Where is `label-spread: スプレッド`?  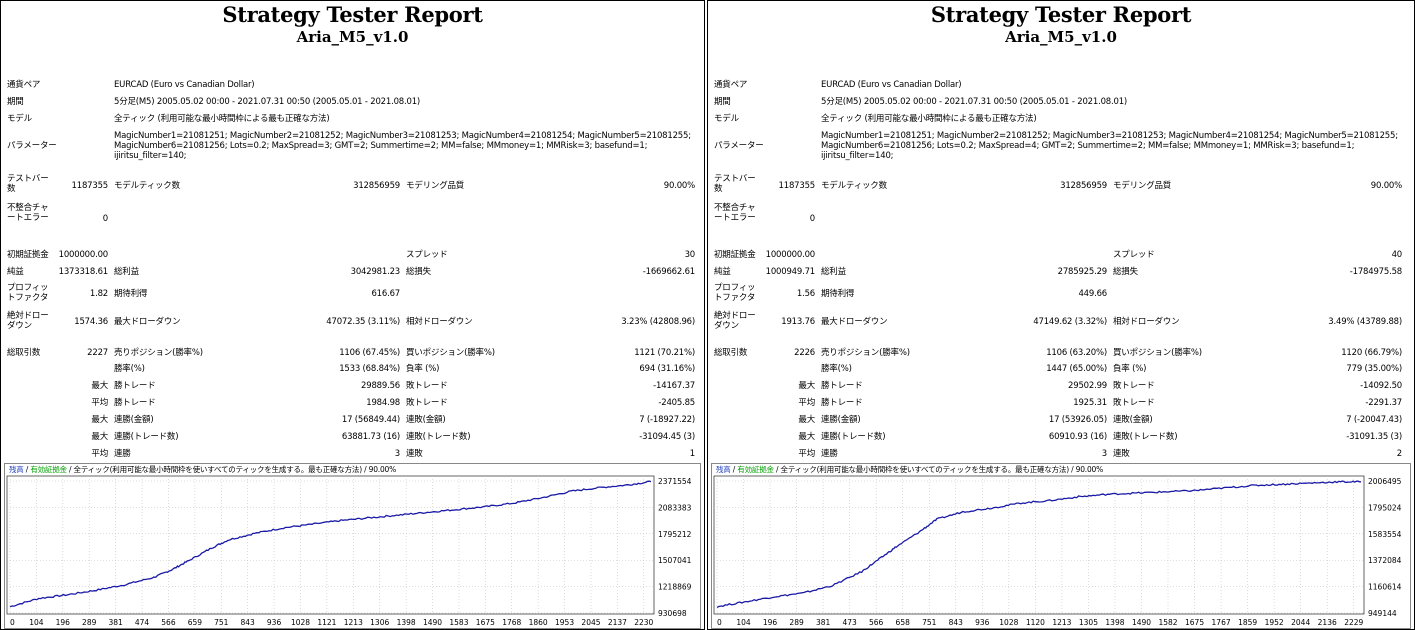
label-spread: スプレッド is located at coordinates (427, 255).